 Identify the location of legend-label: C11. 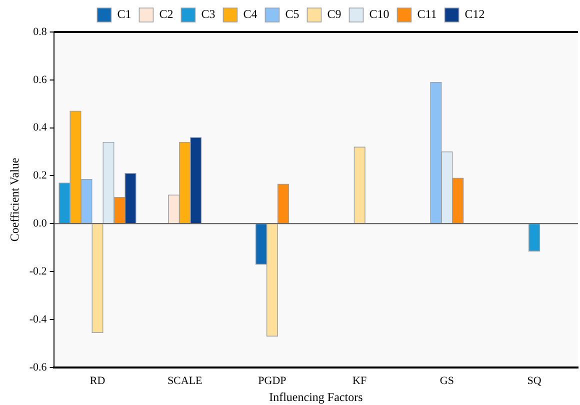
(427, 14).